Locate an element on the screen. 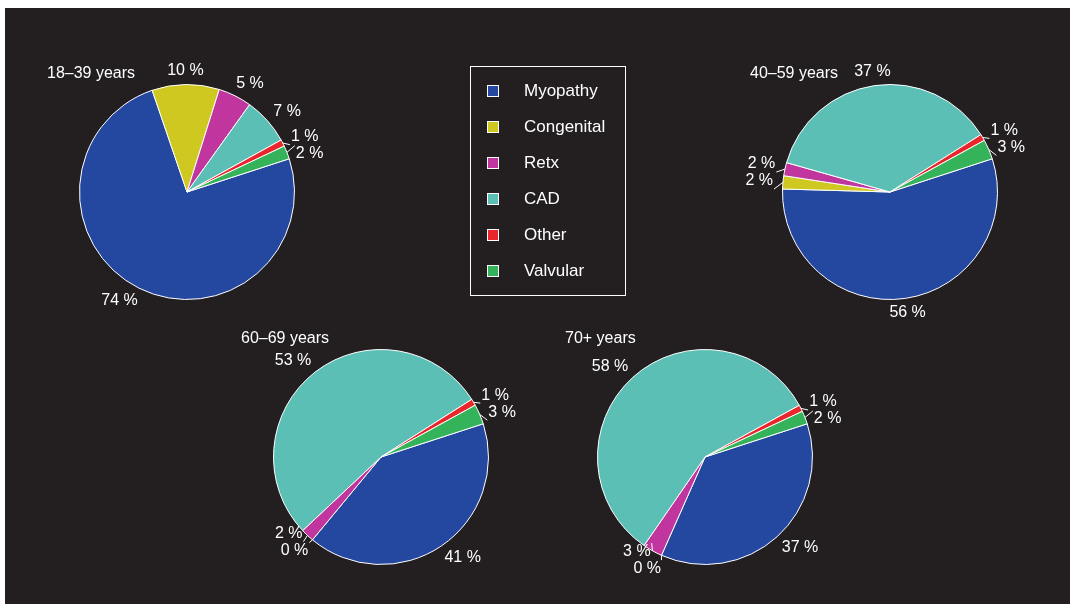  legend-label: Congenital is located at coordinates (565, 127).